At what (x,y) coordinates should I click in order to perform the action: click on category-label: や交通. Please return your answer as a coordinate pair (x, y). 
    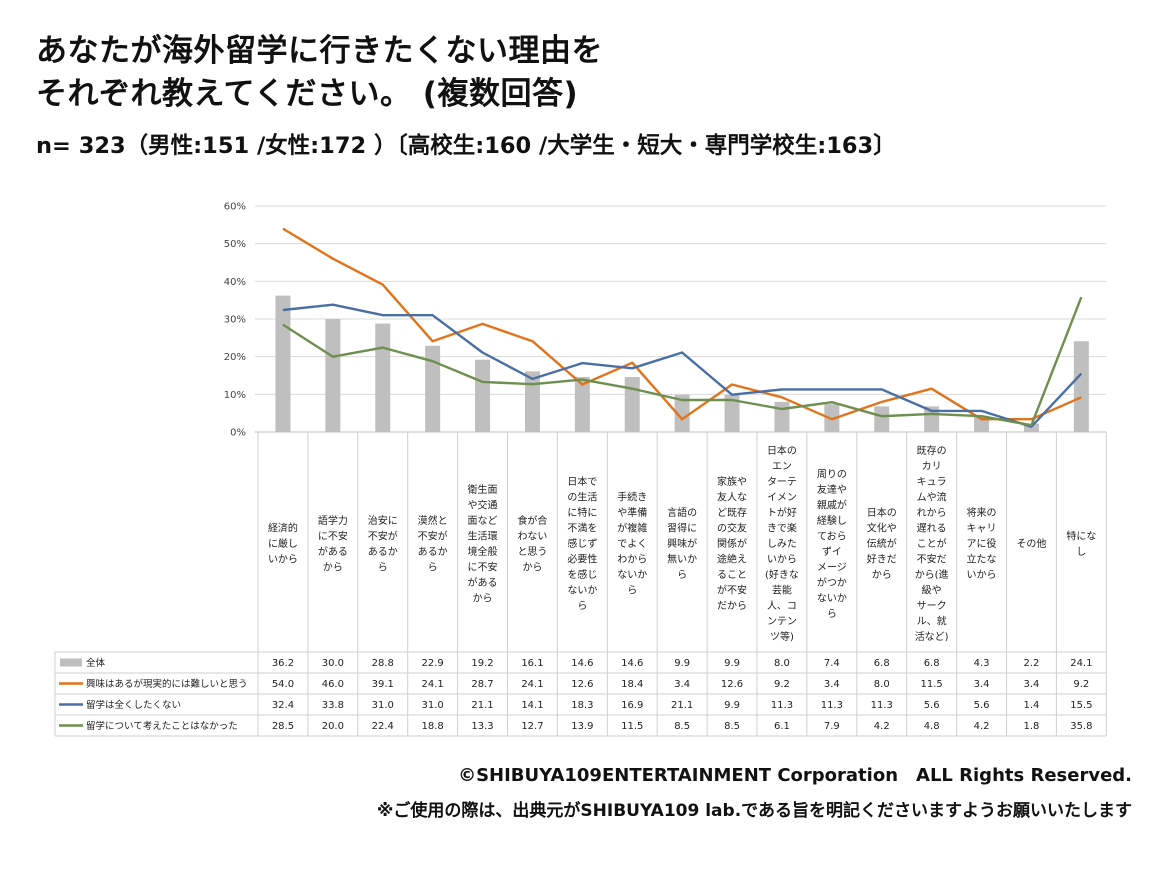
    Looking at the image, I should click on (483, 504).